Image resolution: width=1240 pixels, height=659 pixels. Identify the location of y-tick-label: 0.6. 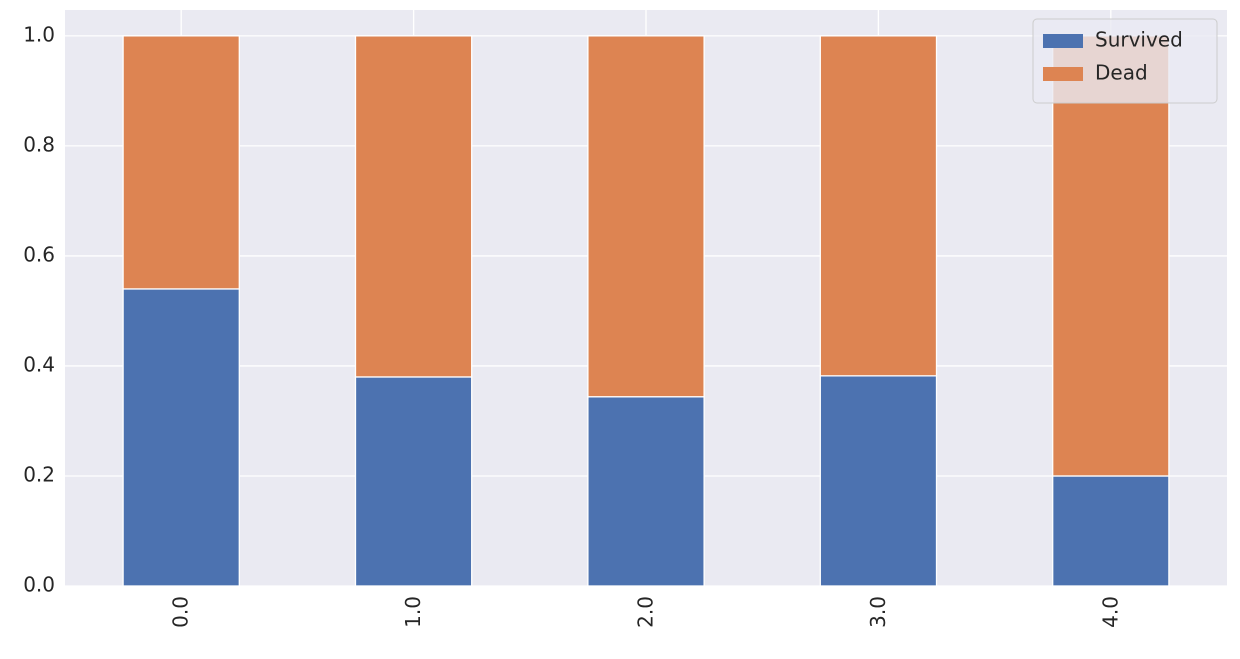
(39, 254).